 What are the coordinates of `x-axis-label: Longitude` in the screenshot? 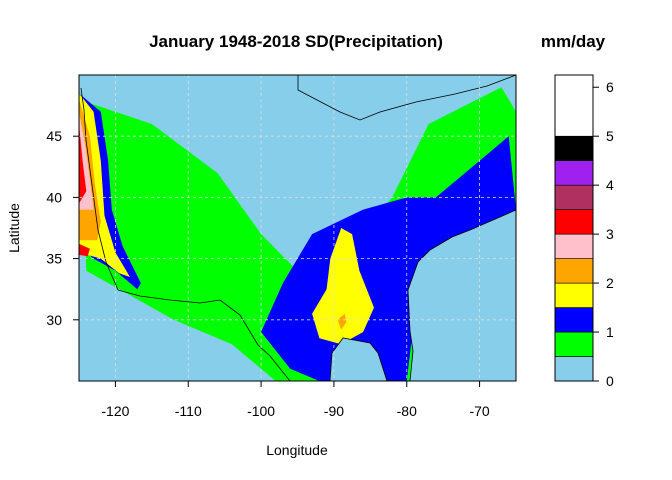 It's located at (297, 450).